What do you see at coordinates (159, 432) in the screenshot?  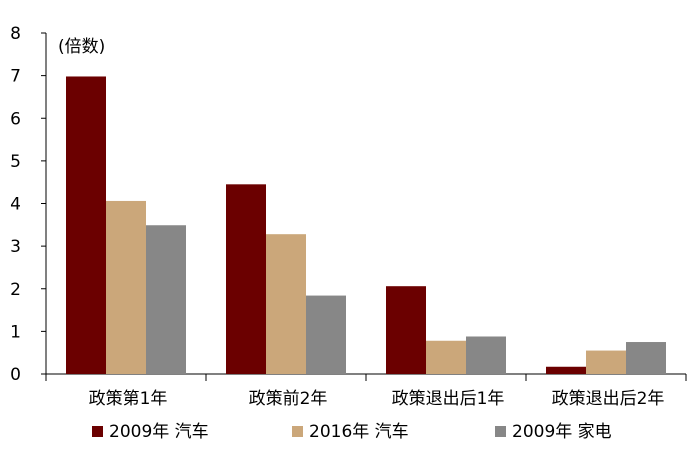 I see `legend-label: 2009年 汽车` at bounding box center [159, 432].